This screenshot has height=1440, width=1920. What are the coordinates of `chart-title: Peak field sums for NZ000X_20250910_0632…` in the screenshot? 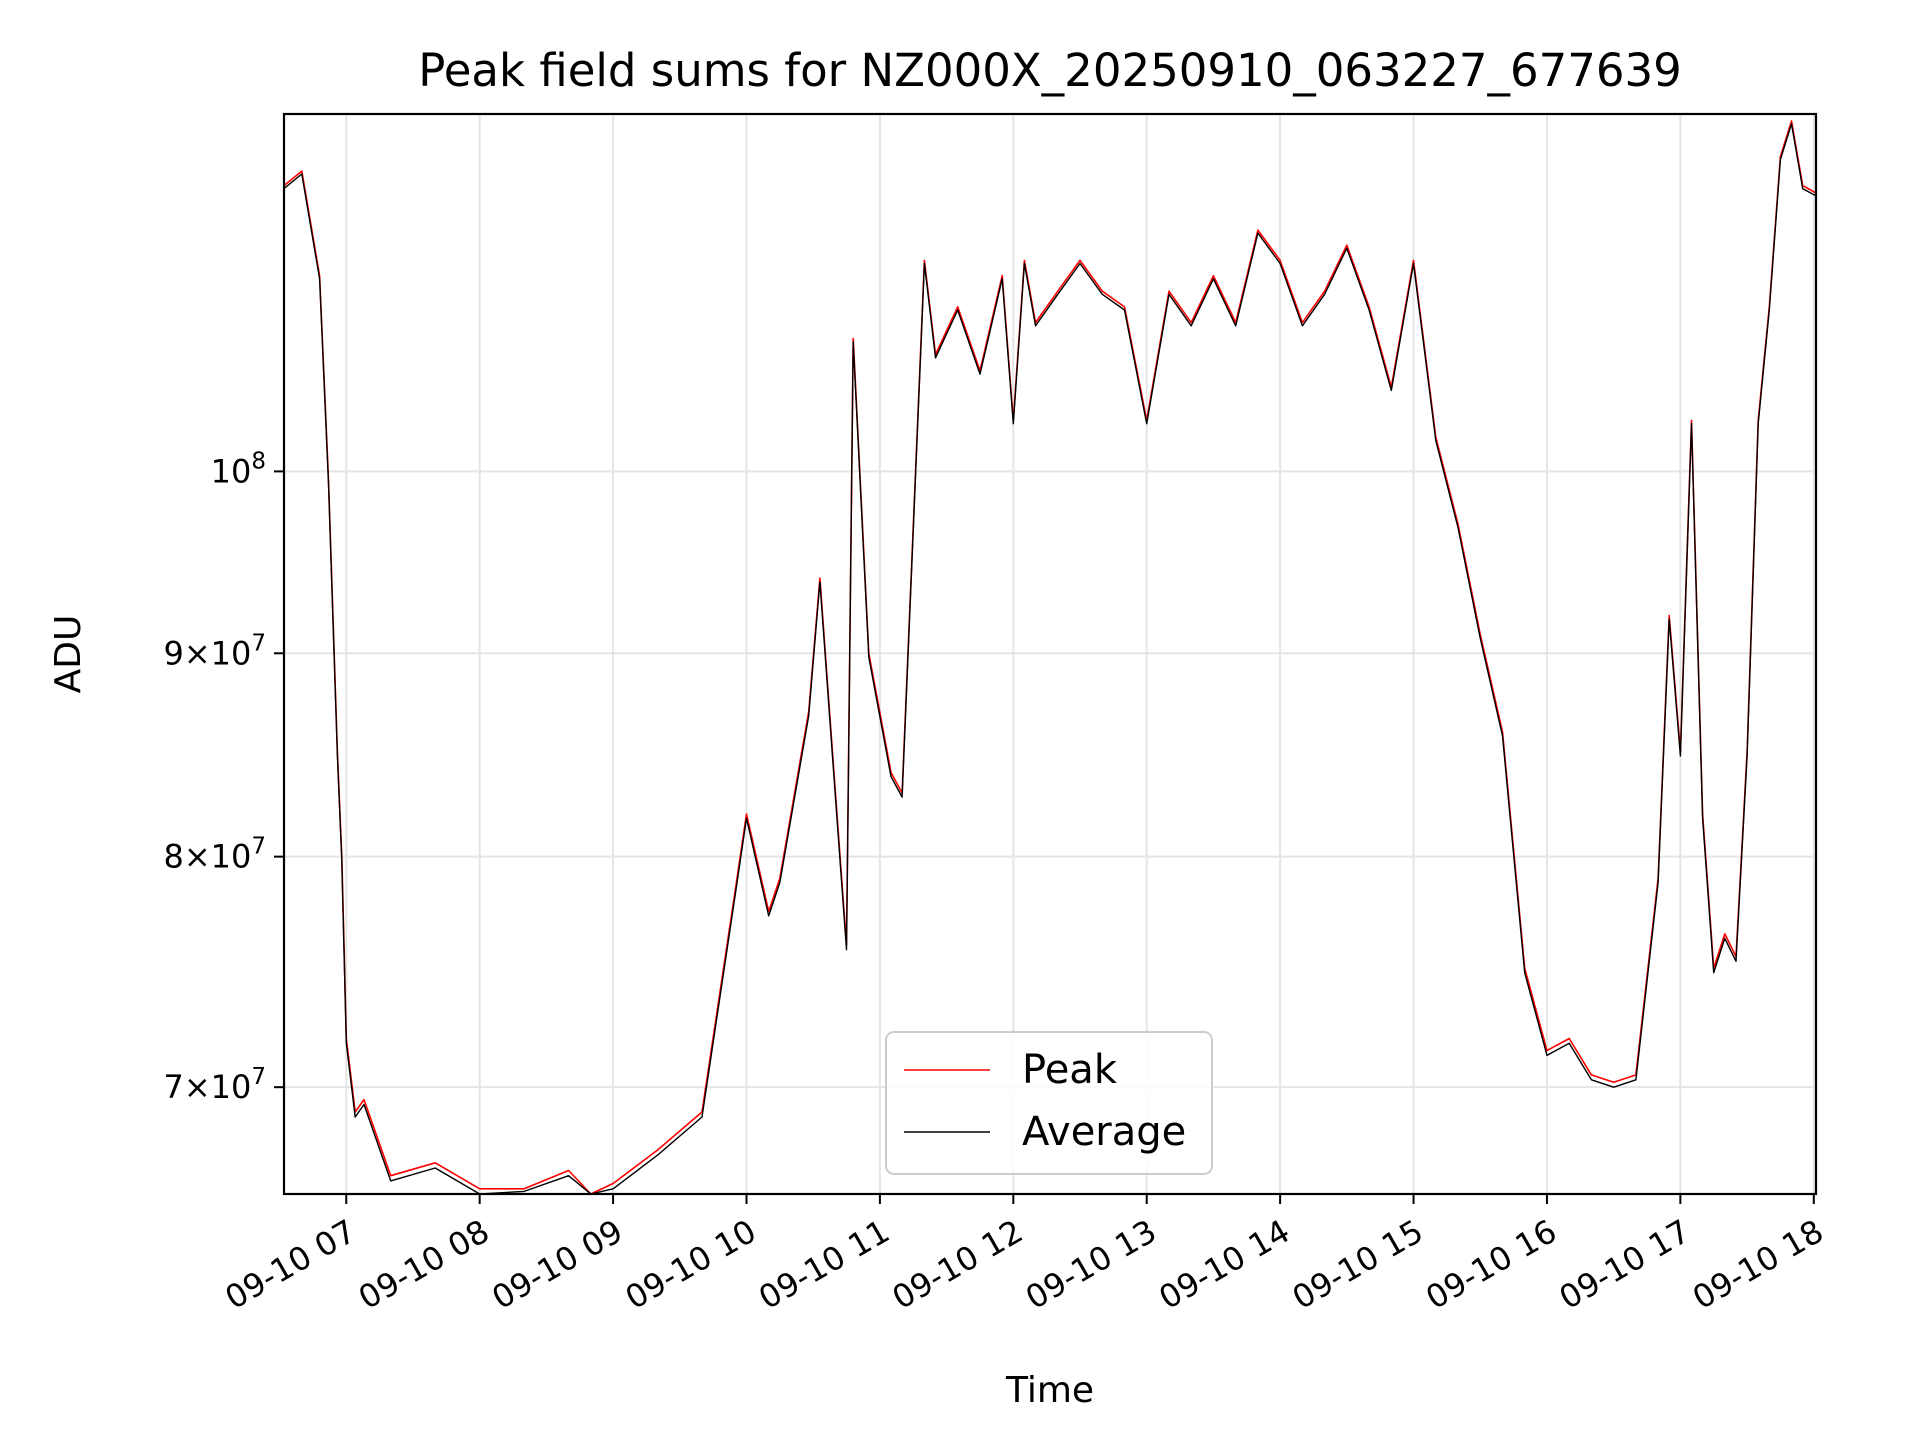 It's located at (1050, 70).